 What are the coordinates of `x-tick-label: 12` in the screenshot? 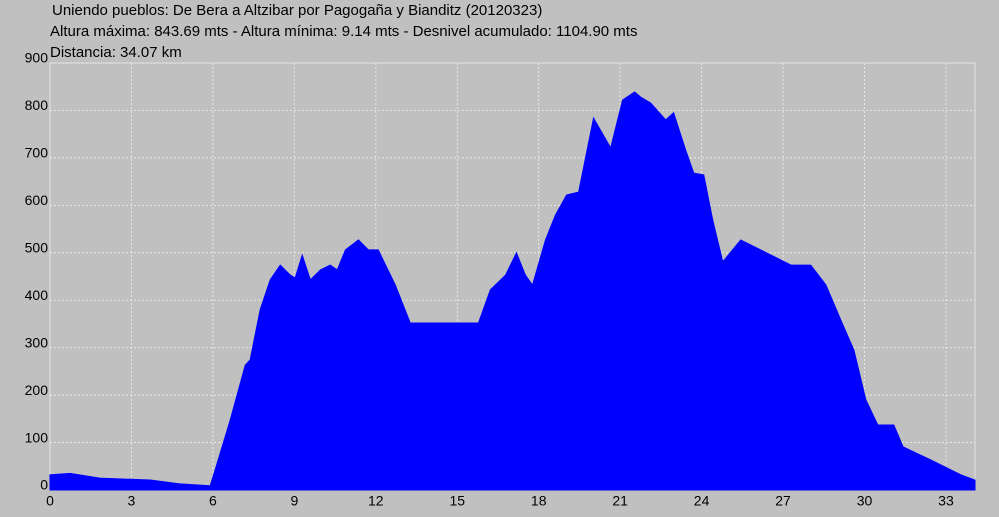 It's located at (376, 501).